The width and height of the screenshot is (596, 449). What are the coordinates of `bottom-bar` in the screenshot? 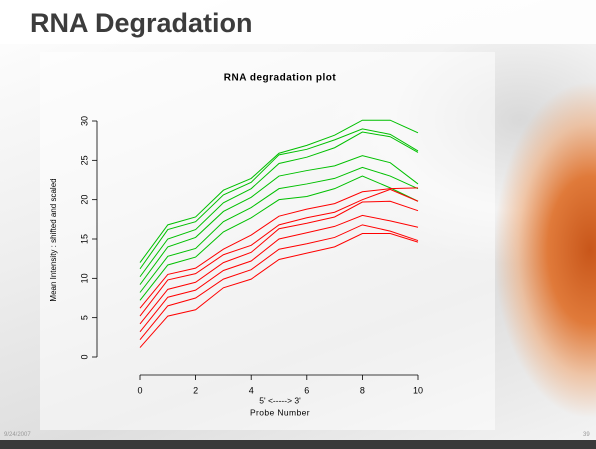 It's located at (298, 444).